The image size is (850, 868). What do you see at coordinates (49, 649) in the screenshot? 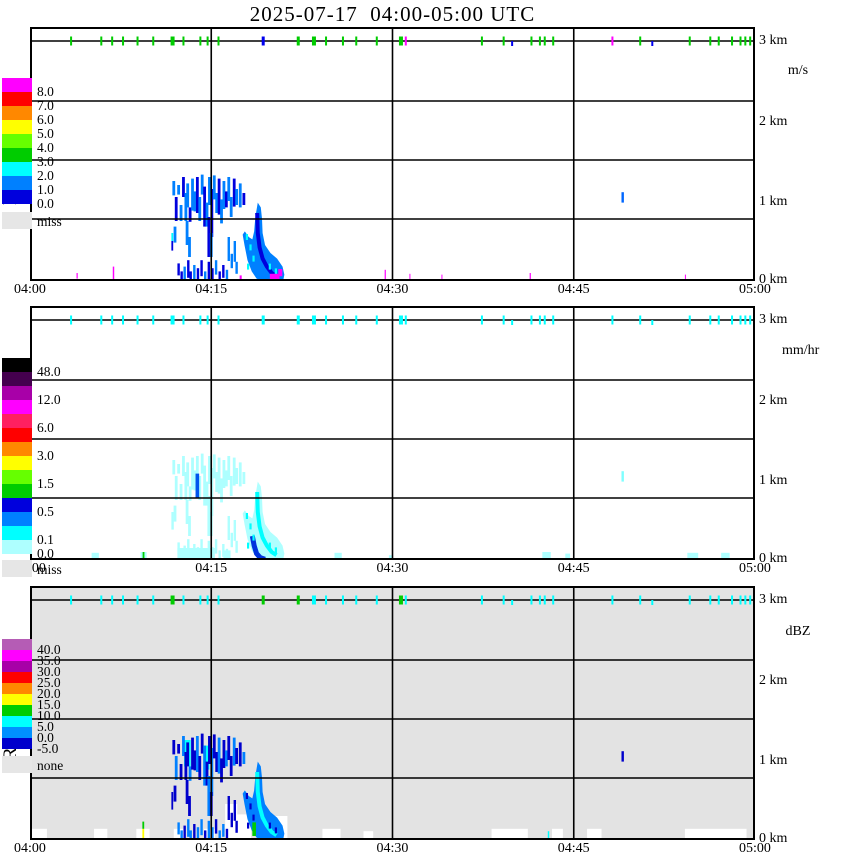
I see `legend-value: 40.0` at bounding box center [49, 649].